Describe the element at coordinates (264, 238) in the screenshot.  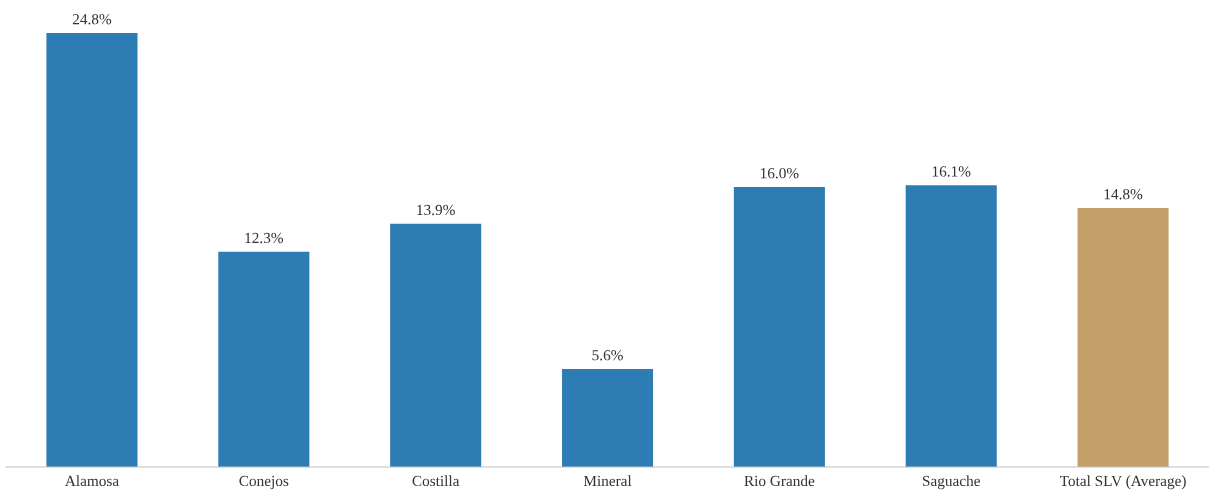
I see `data-label: 12.3%` at that location.